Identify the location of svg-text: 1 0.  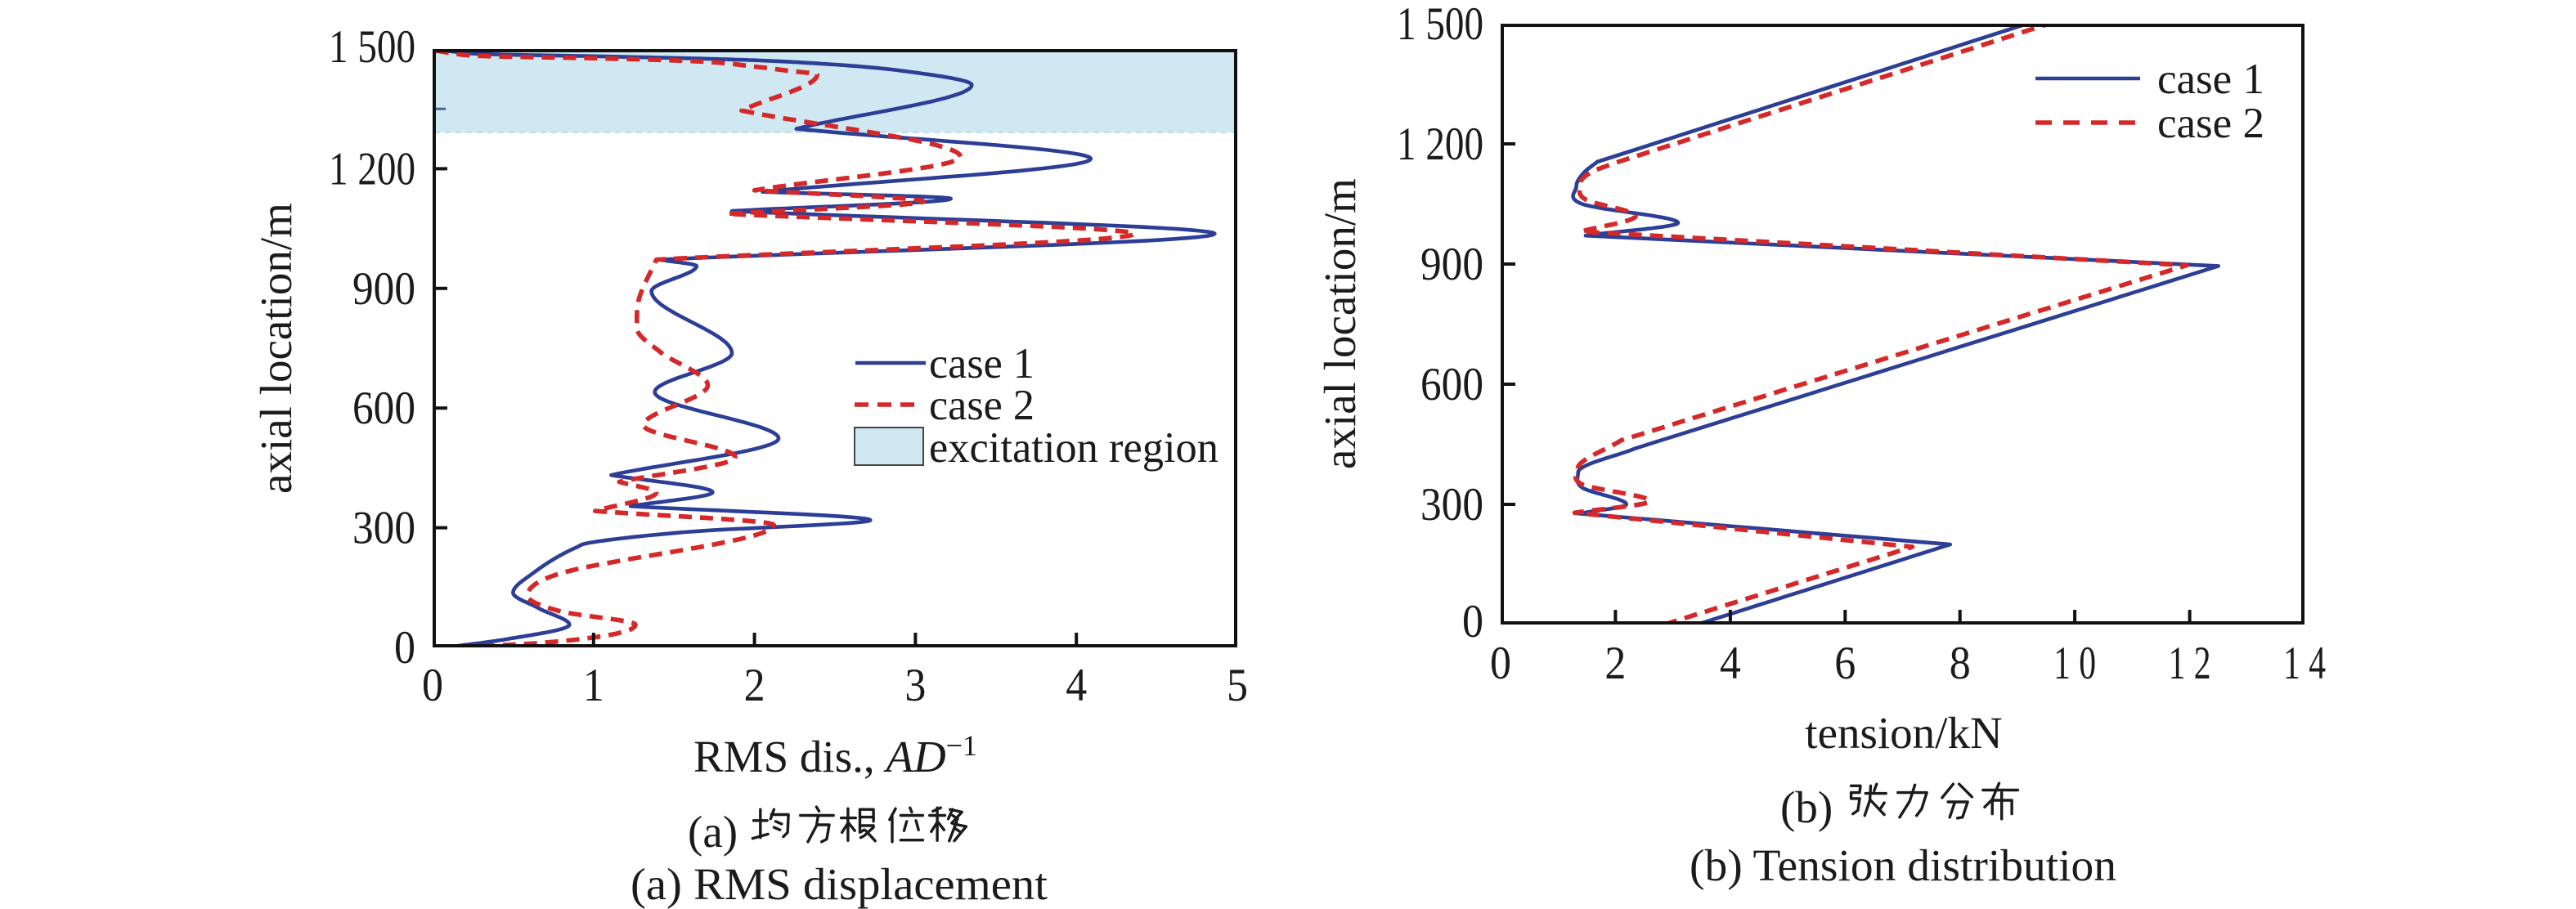
(2075, 664).